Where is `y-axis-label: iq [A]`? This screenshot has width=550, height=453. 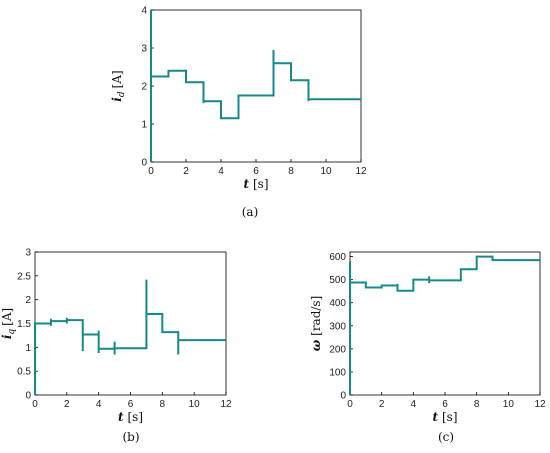
y-axis-label: iq [A] is located at coordinates (8, 323).